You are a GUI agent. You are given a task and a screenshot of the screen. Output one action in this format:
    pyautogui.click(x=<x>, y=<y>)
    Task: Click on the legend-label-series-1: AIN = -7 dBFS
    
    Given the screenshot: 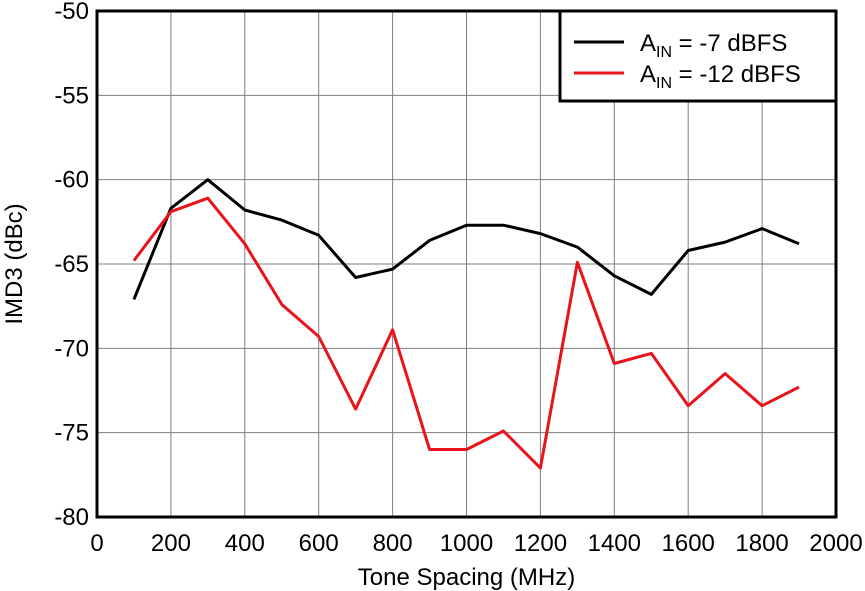 What is the action you would take?
    pyautogui.click(x=713, y=45)
    